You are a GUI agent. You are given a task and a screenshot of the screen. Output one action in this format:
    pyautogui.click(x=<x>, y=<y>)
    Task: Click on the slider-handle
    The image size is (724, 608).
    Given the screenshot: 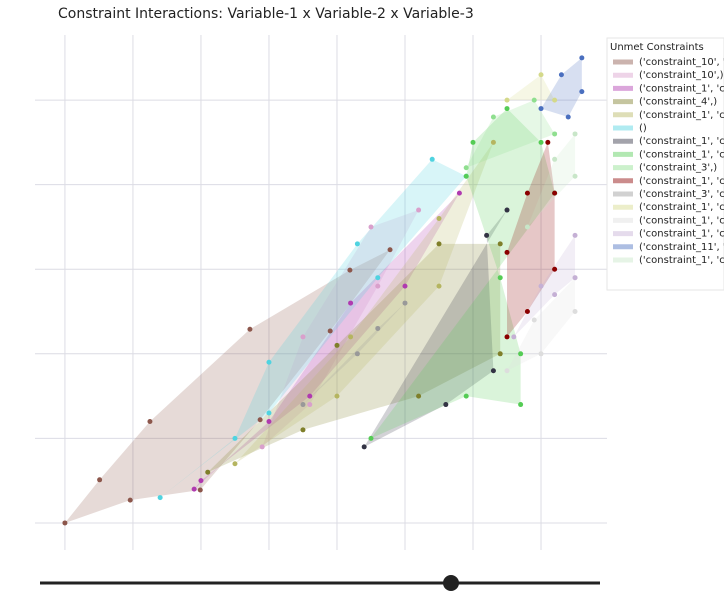 What is the action you would take?
    pyautogui.click(x=451, y=583)
    